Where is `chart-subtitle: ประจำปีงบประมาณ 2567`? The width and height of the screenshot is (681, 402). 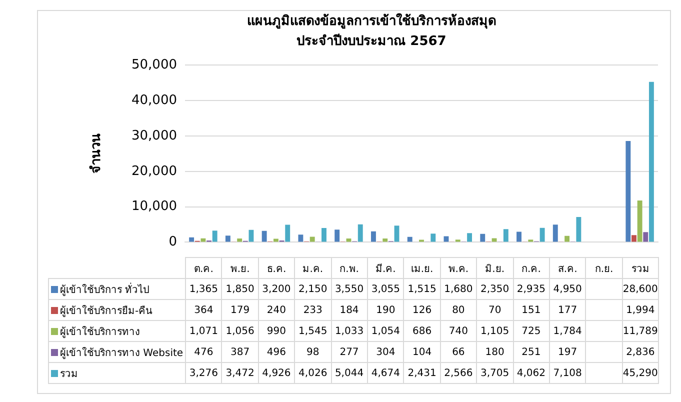
chart-subtitle: ประจำปีงบประมาณ 2567 is located at coordinates (371, 40).